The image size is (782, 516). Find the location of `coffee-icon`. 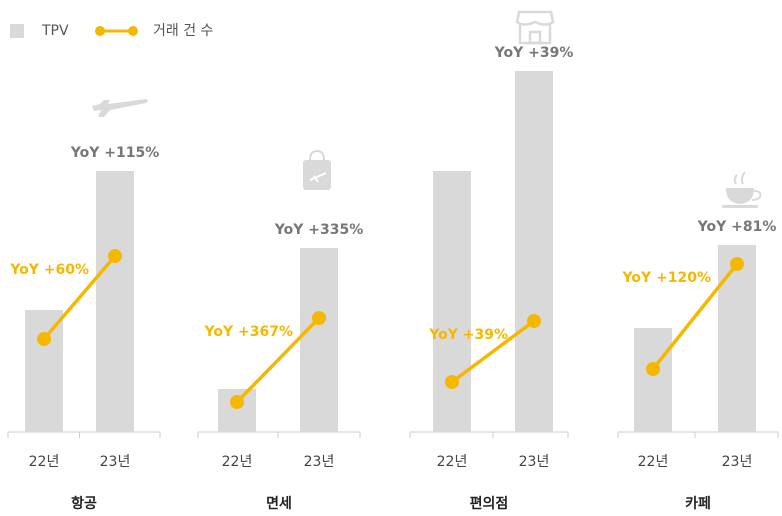

coffee-icon is located at coordinates (742, 189).